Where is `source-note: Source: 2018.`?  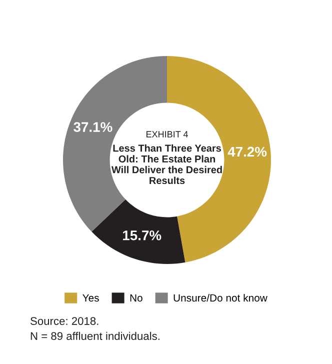
source-note: Source: 2018. is located at coordinates (64, 321).